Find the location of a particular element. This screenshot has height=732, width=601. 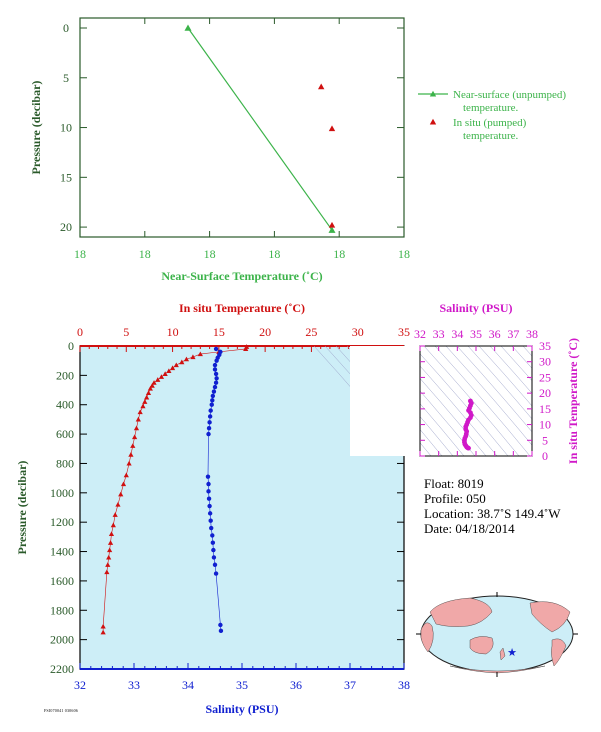

y-tick-label: 15 is located at coordinates (66, 177).